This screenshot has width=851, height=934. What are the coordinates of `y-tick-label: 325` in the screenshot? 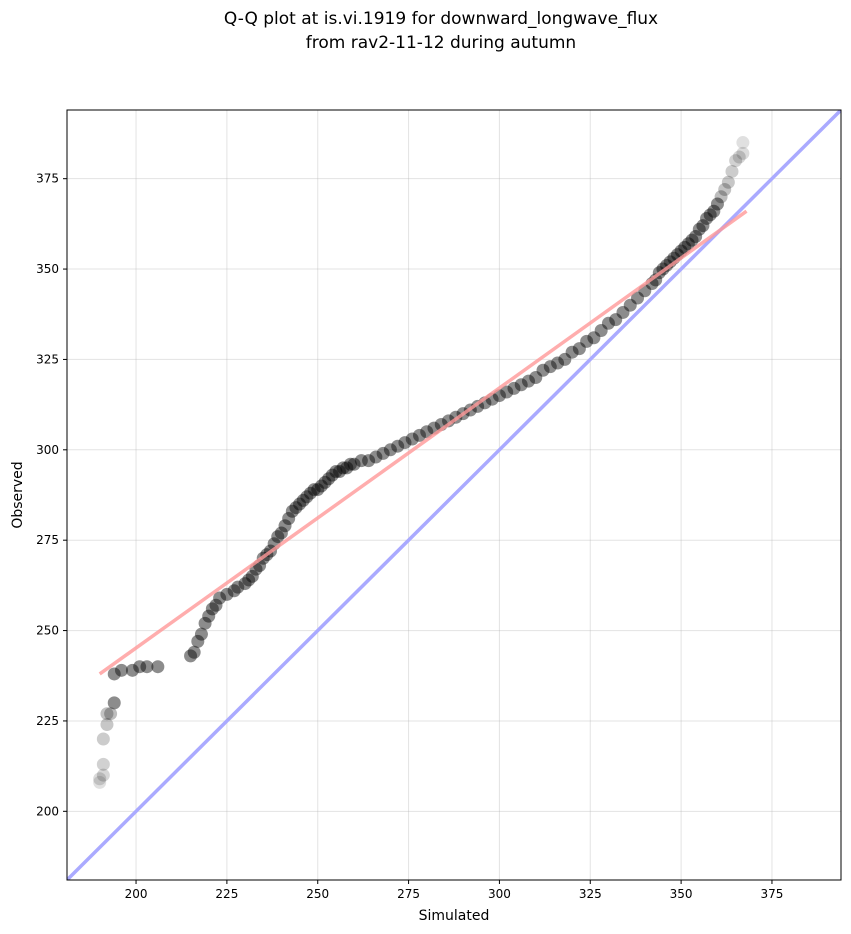 It's located at (47, 359).